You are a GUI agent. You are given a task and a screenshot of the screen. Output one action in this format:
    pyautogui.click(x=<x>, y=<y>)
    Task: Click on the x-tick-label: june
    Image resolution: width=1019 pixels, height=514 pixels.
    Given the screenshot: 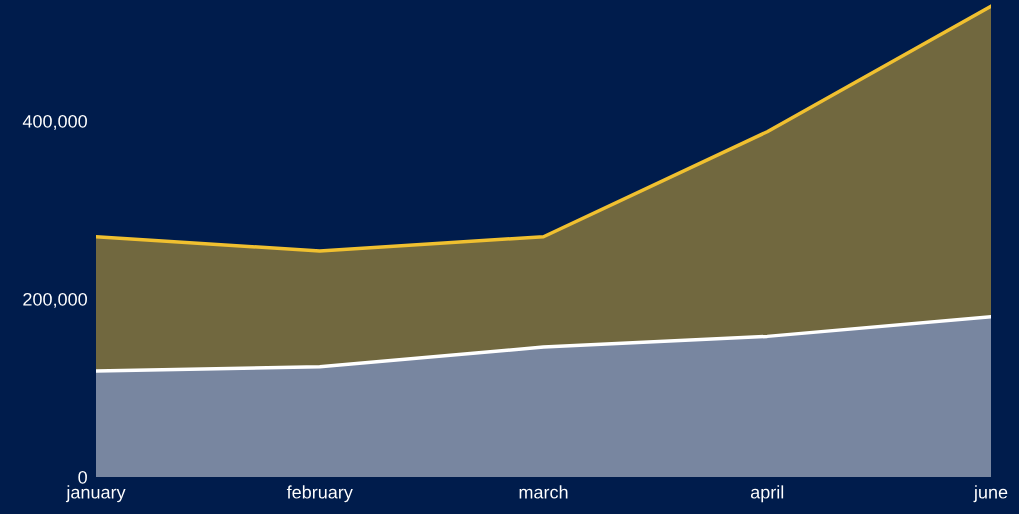 What is the action you would take?
    pyautogui.click(x=990, y=494)
    